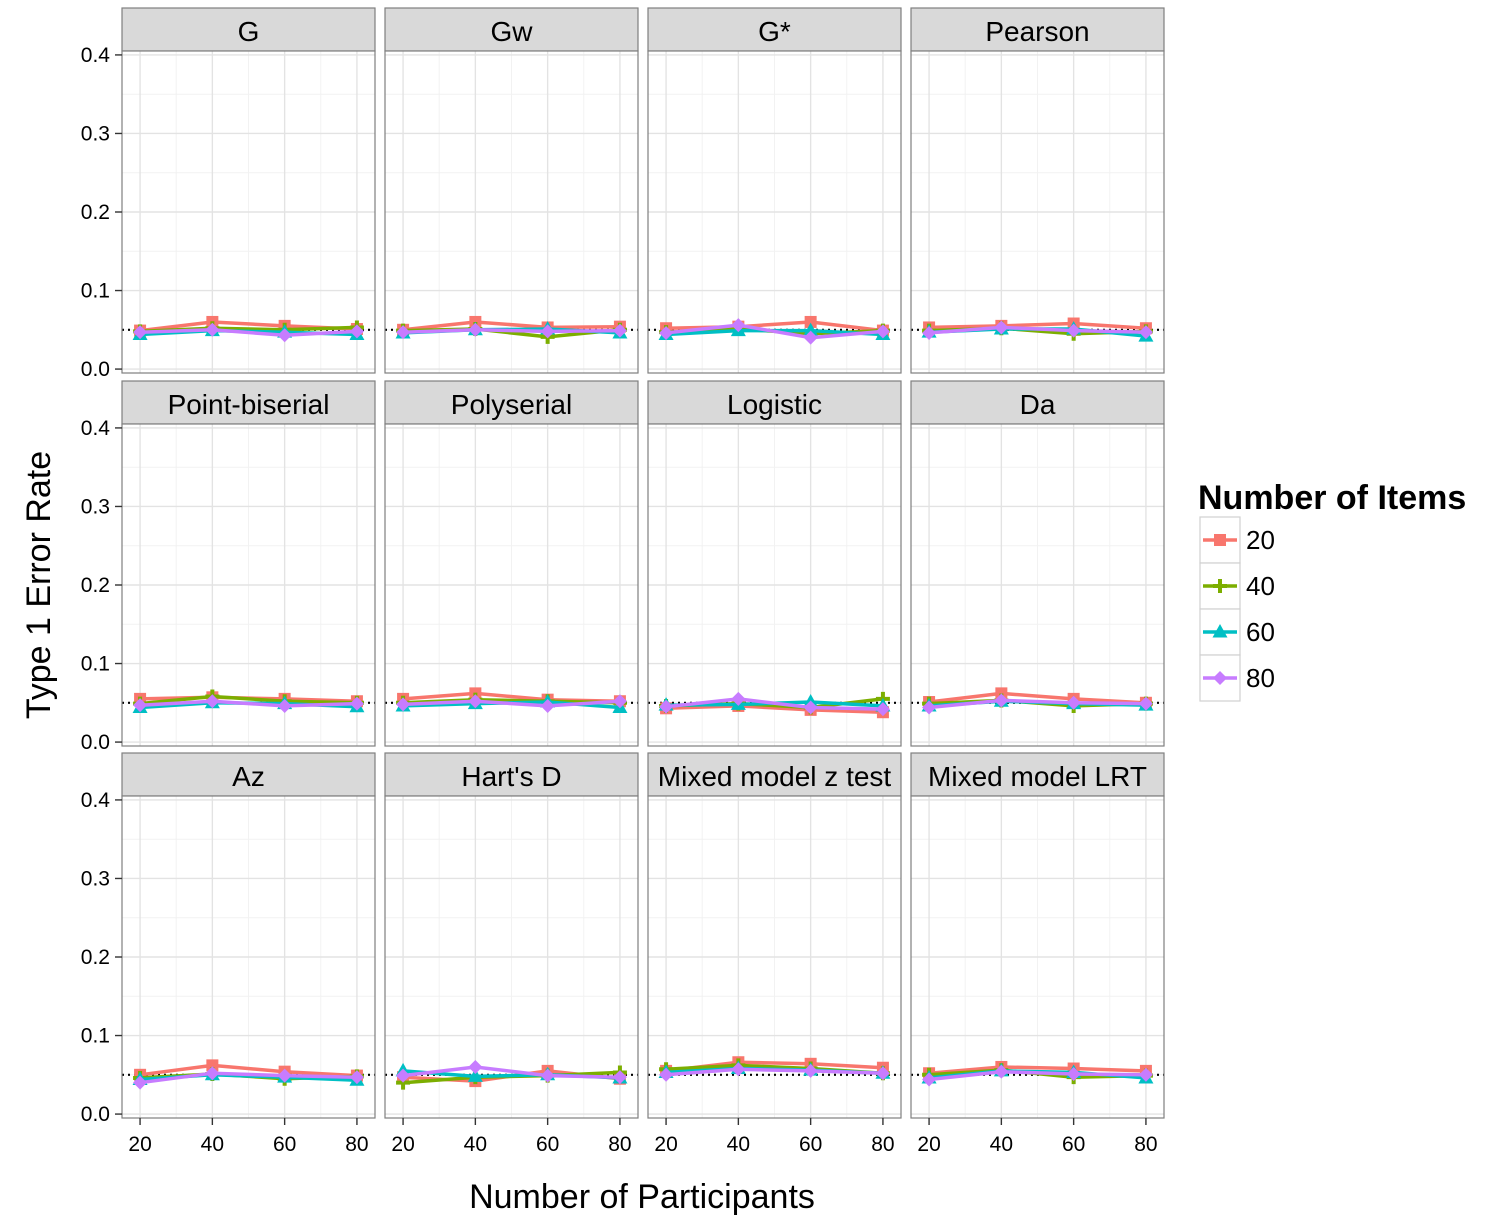 The height and width of the screenshot is (1226, 1504). What do you see at coordinates (1037, 31) in the screenshot?
I see `facet-title: Pearson` at bounding box center [1037, 31].